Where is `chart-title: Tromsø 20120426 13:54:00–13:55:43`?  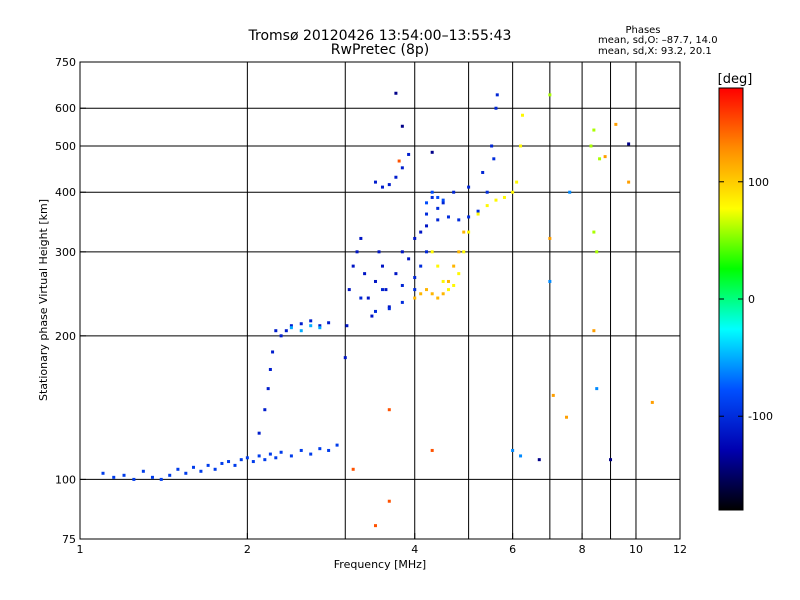
chart-title: Tromsø 20120426 13:54:00–13:55:43 is located at coordinates (380, 36).